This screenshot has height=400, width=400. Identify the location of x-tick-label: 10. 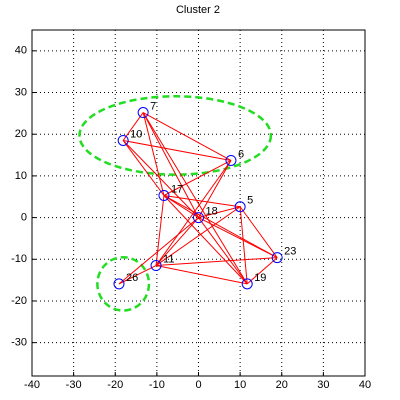
(240, 385).